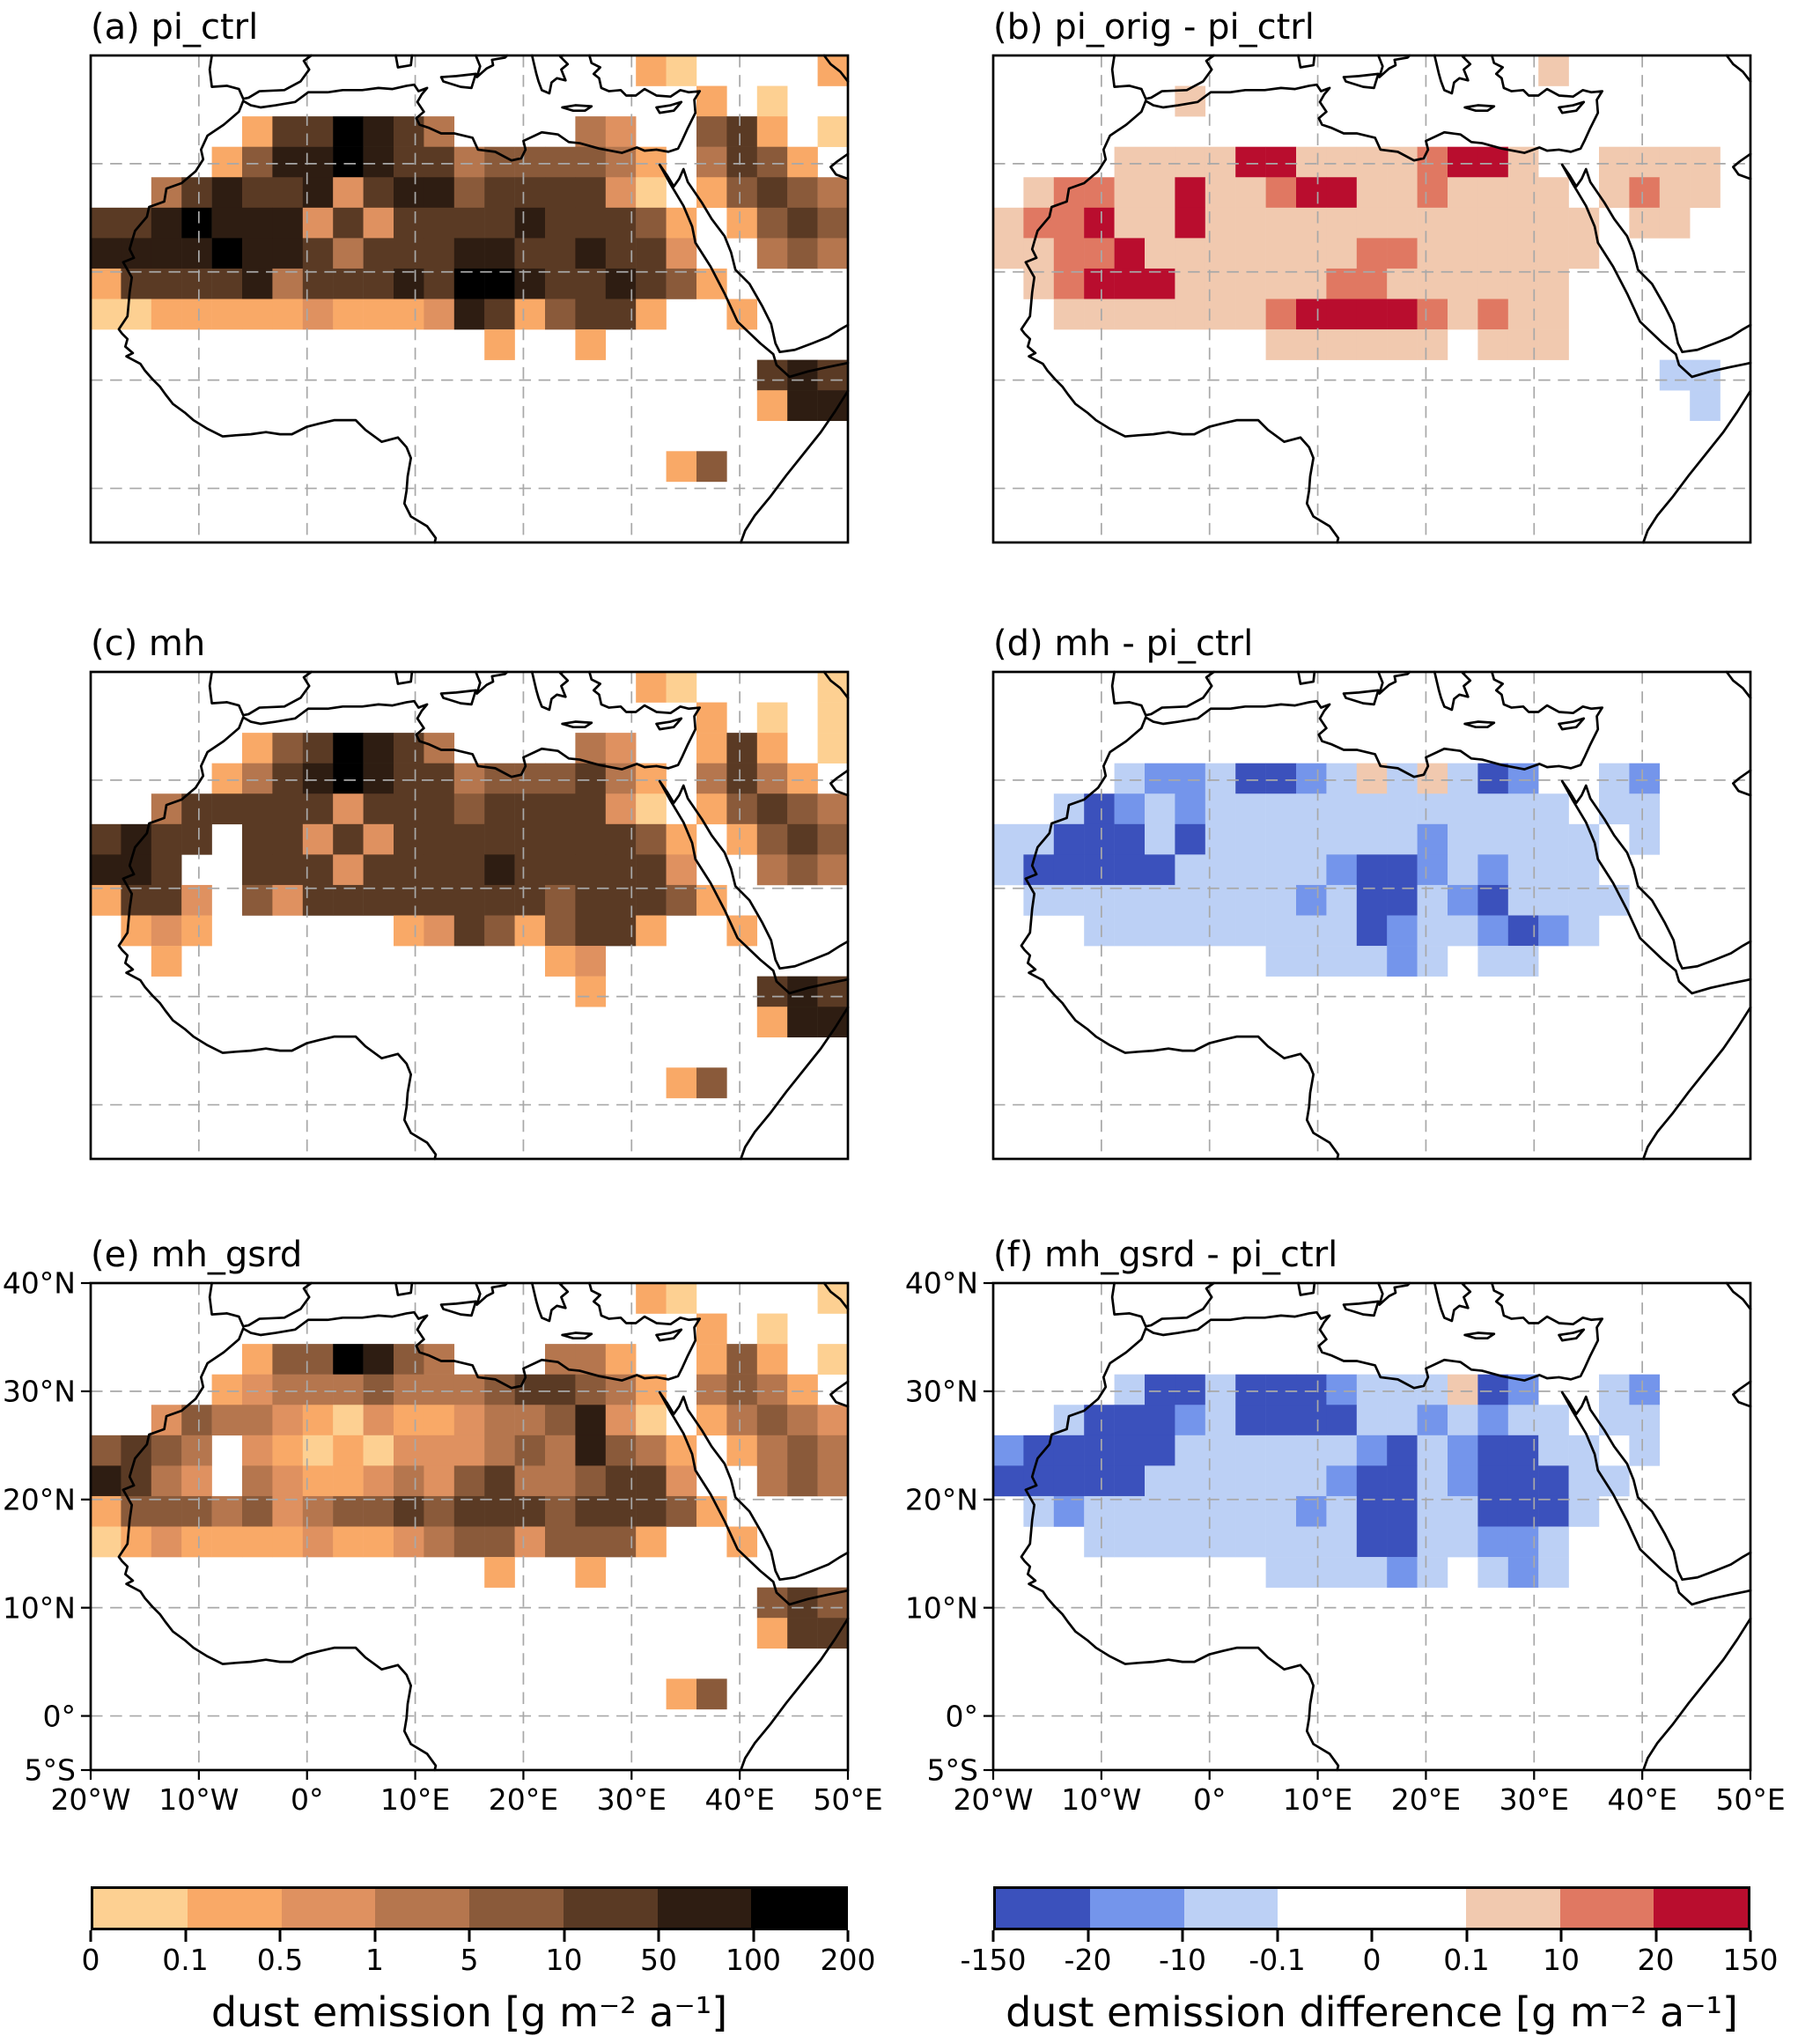 The width and height of the screenshot is (1820, 2036). I want to click on colorbar-tick-label: 150, so click(1750, 1960).